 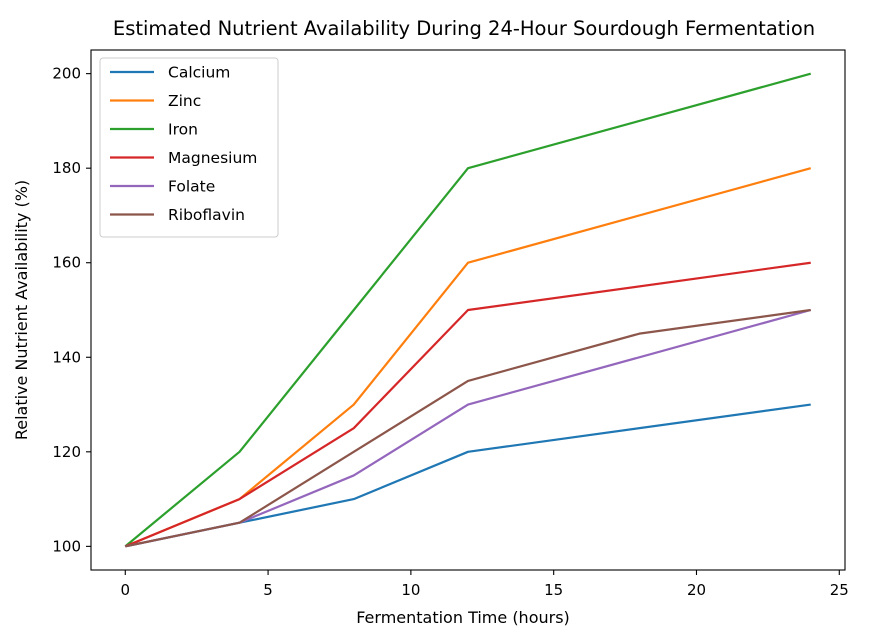 What do you see at coordinates (212, 158) in the screenshot?
I see `legend-label-magnesium: Magnesium` at bounding box center [212, 158].